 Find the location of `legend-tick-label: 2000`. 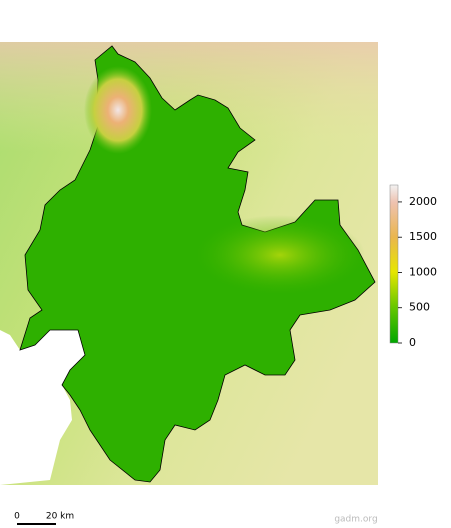

legend-tick-label: 2000 is located at coordinates (423, 201).